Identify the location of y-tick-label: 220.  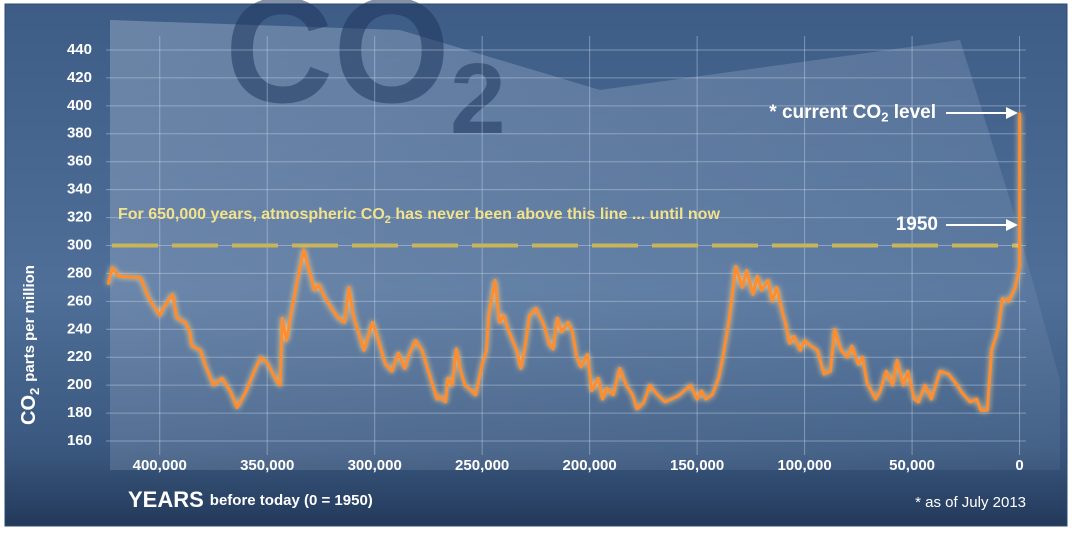
(79, 356).